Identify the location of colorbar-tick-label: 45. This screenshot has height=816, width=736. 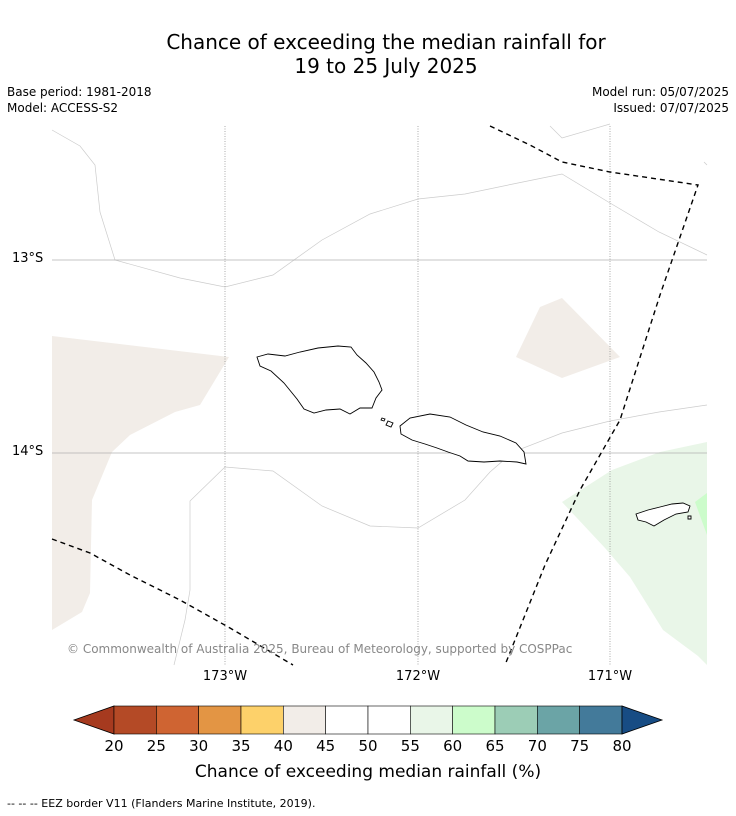
(326, 746).